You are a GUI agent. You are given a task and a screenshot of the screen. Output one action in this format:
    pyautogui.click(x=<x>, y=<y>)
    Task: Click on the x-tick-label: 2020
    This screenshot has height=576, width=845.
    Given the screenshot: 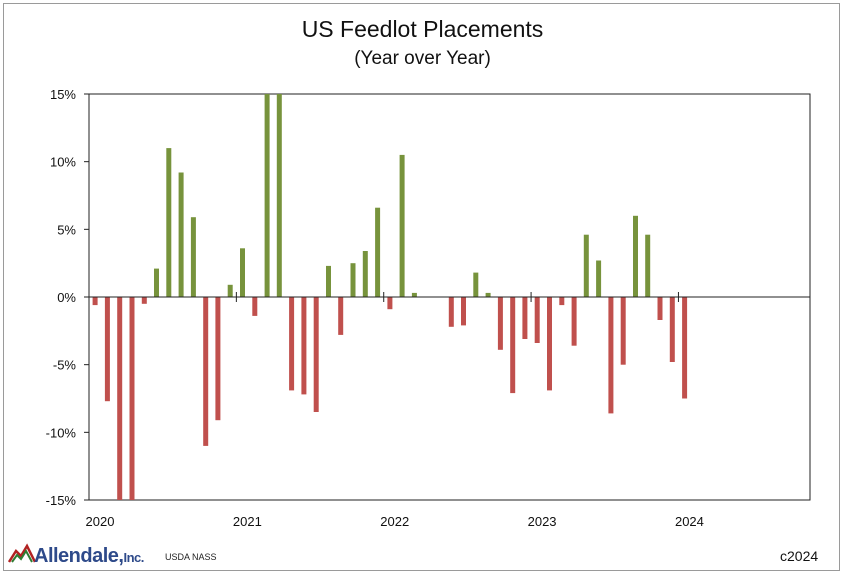 What is the action you would take?
    pyautogui.click(x=100, y=521)
    